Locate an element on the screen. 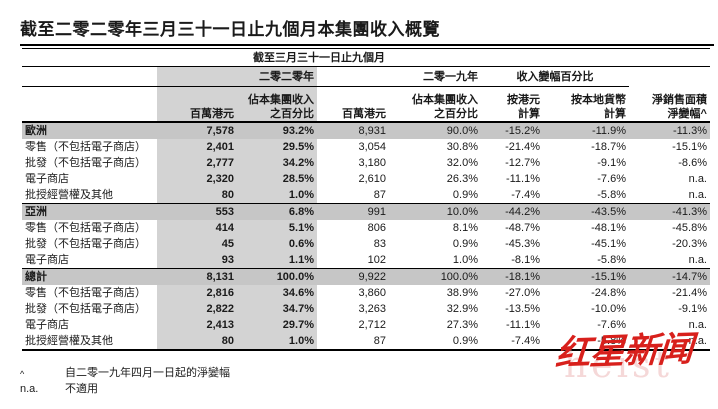 The height and width of the screenshot is (409, 718). value-cell: -44.2% is located at coordinates (512, 211).